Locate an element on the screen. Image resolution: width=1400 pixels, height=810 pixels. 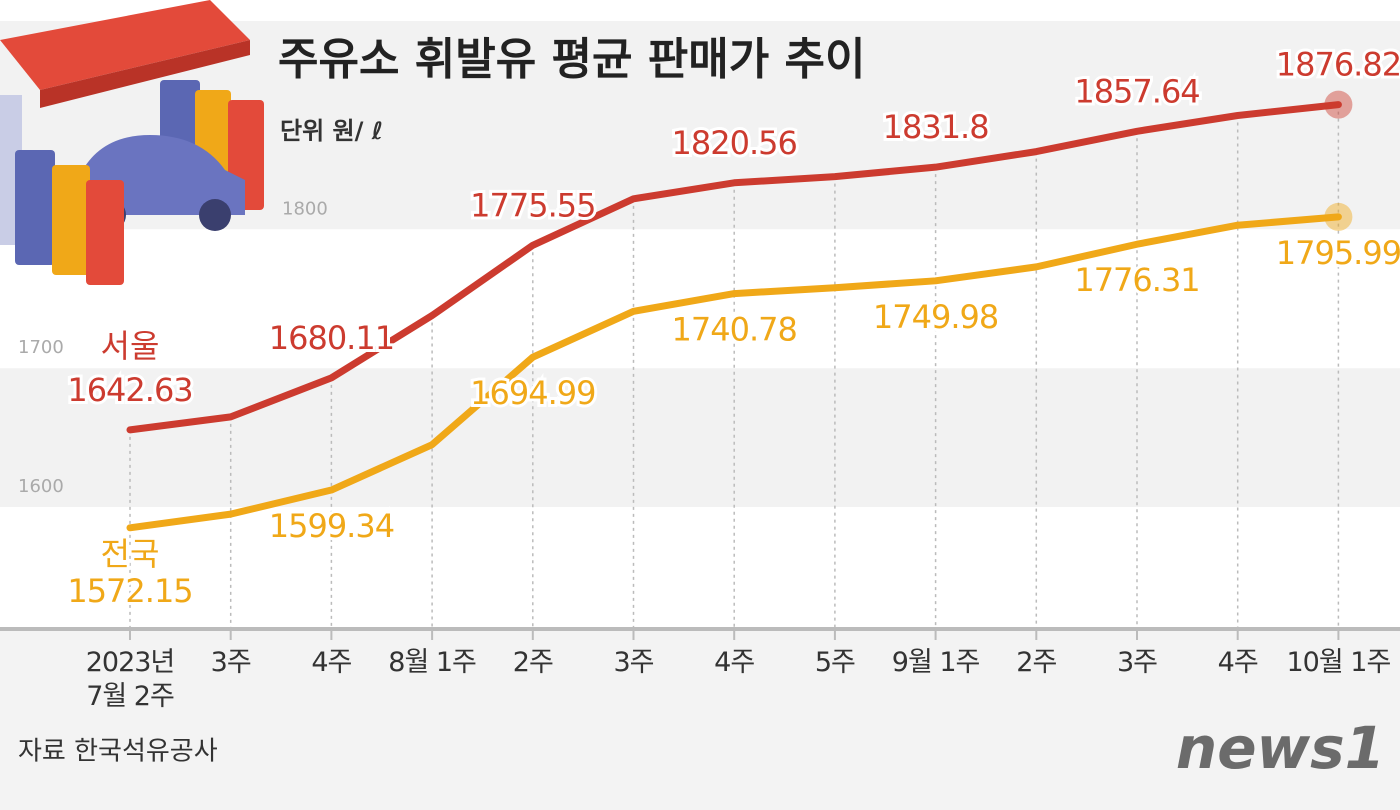
value-label: 1749.98 is located at coordinates (935, 317).